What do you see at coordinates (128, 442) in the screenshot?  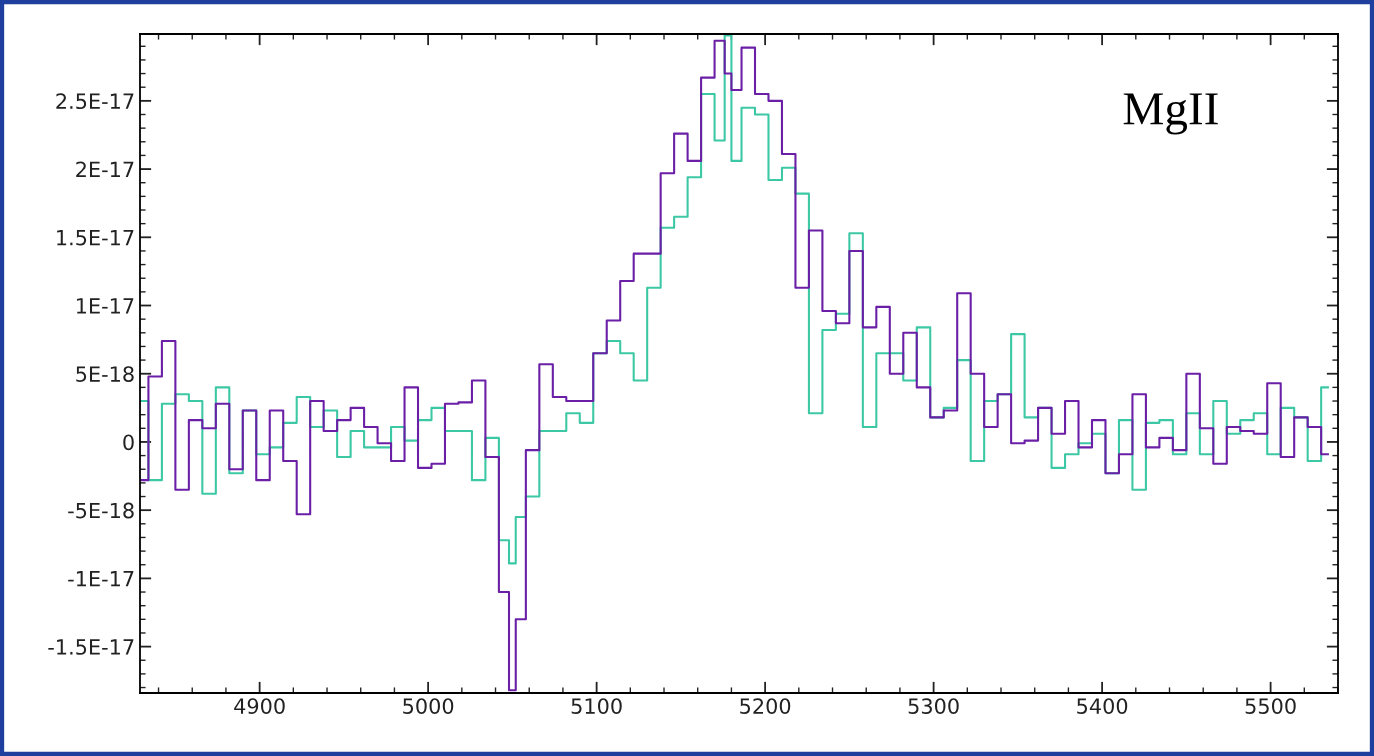 I see `y-tick-label: 0` at bounding box center [128, 442].